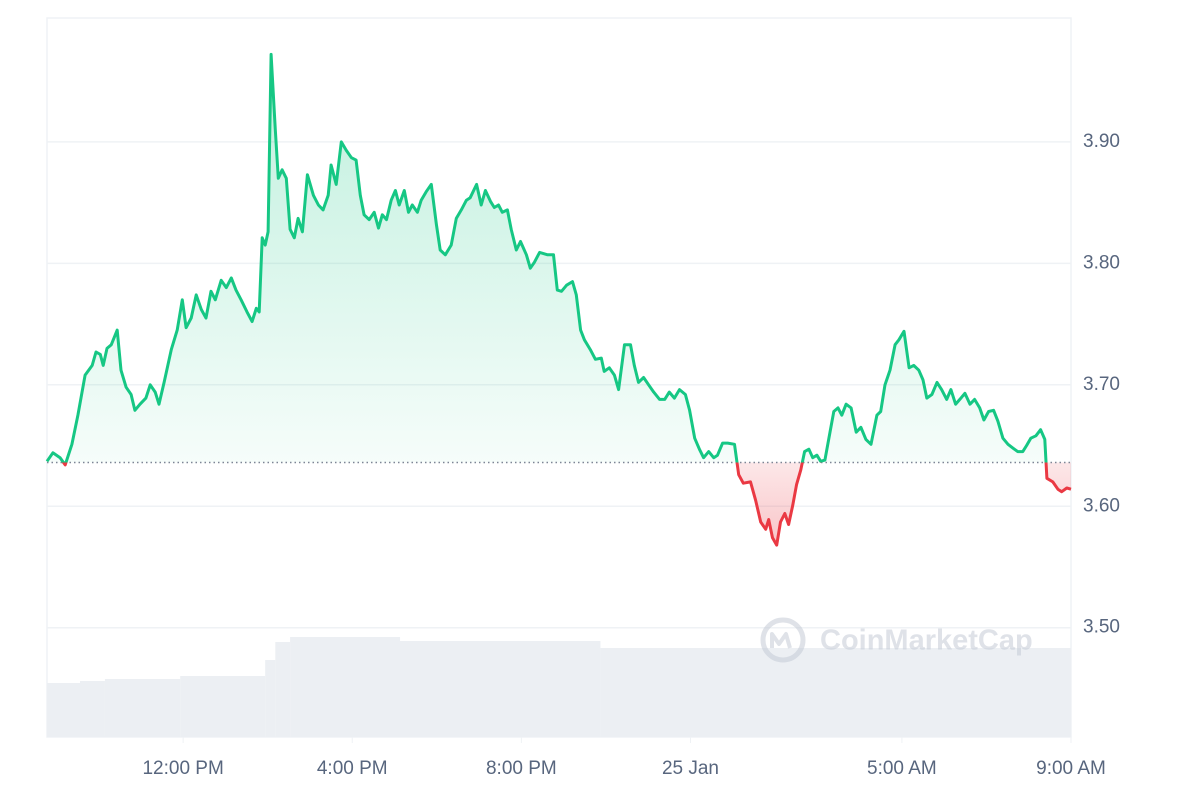  I want to click on volume, so click(559, 687).